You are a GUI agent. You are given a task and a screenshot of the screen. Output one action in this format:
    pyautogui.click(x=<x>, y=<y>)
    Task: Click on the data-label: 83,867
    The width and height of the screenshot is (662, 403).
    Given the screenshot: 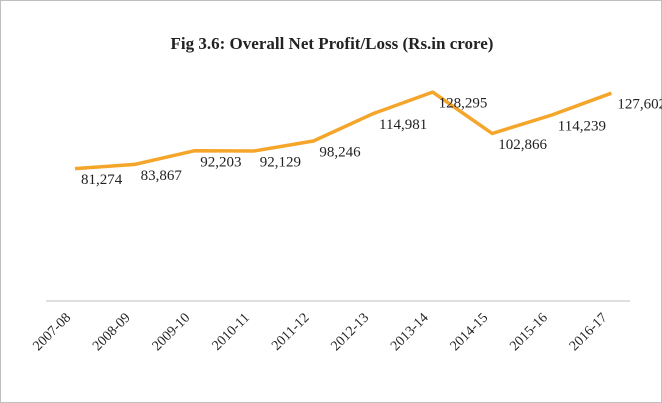 What is the action you would take?
    pyautogui.click(x=162, y=176)
    